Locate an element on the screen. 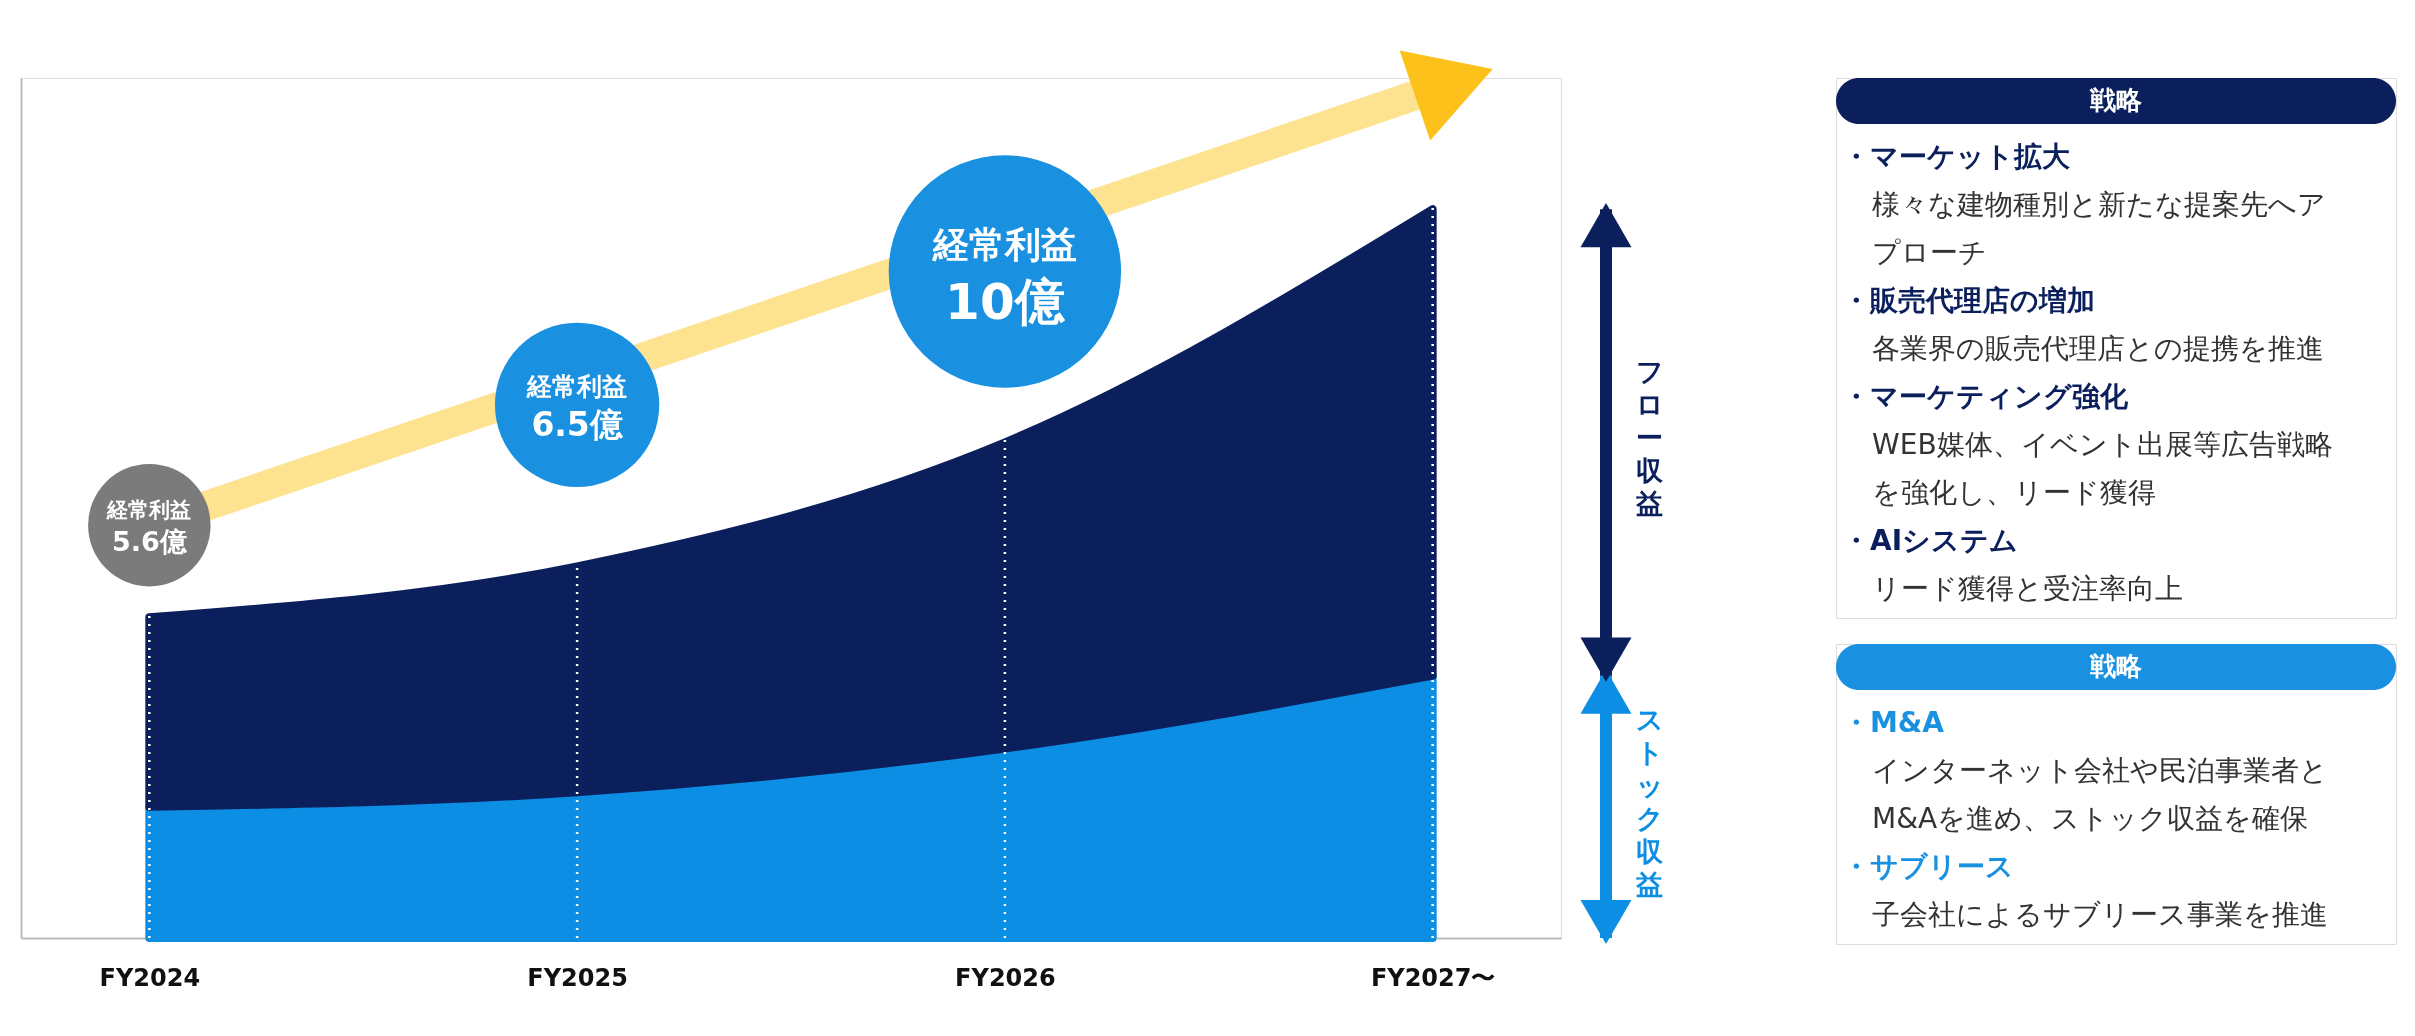  text: ・マーケティング強化 is located at coordinates (1985, 396).